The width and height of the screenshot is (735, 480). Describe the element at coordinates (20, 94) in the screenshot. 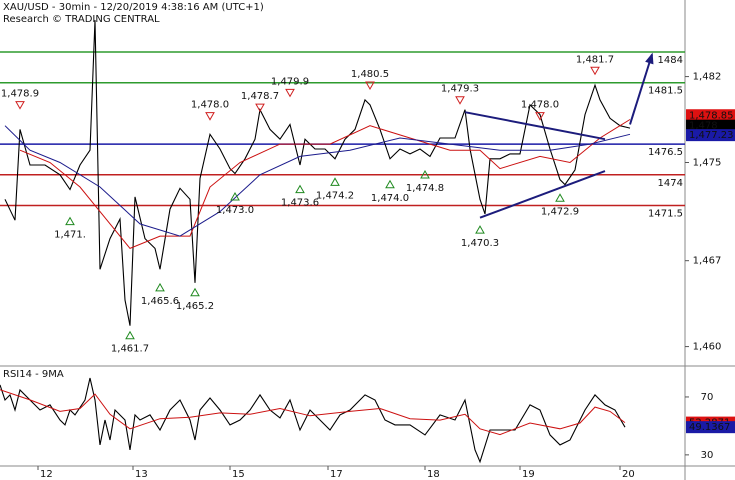

I see `high-label: 1,478.9` at that location.